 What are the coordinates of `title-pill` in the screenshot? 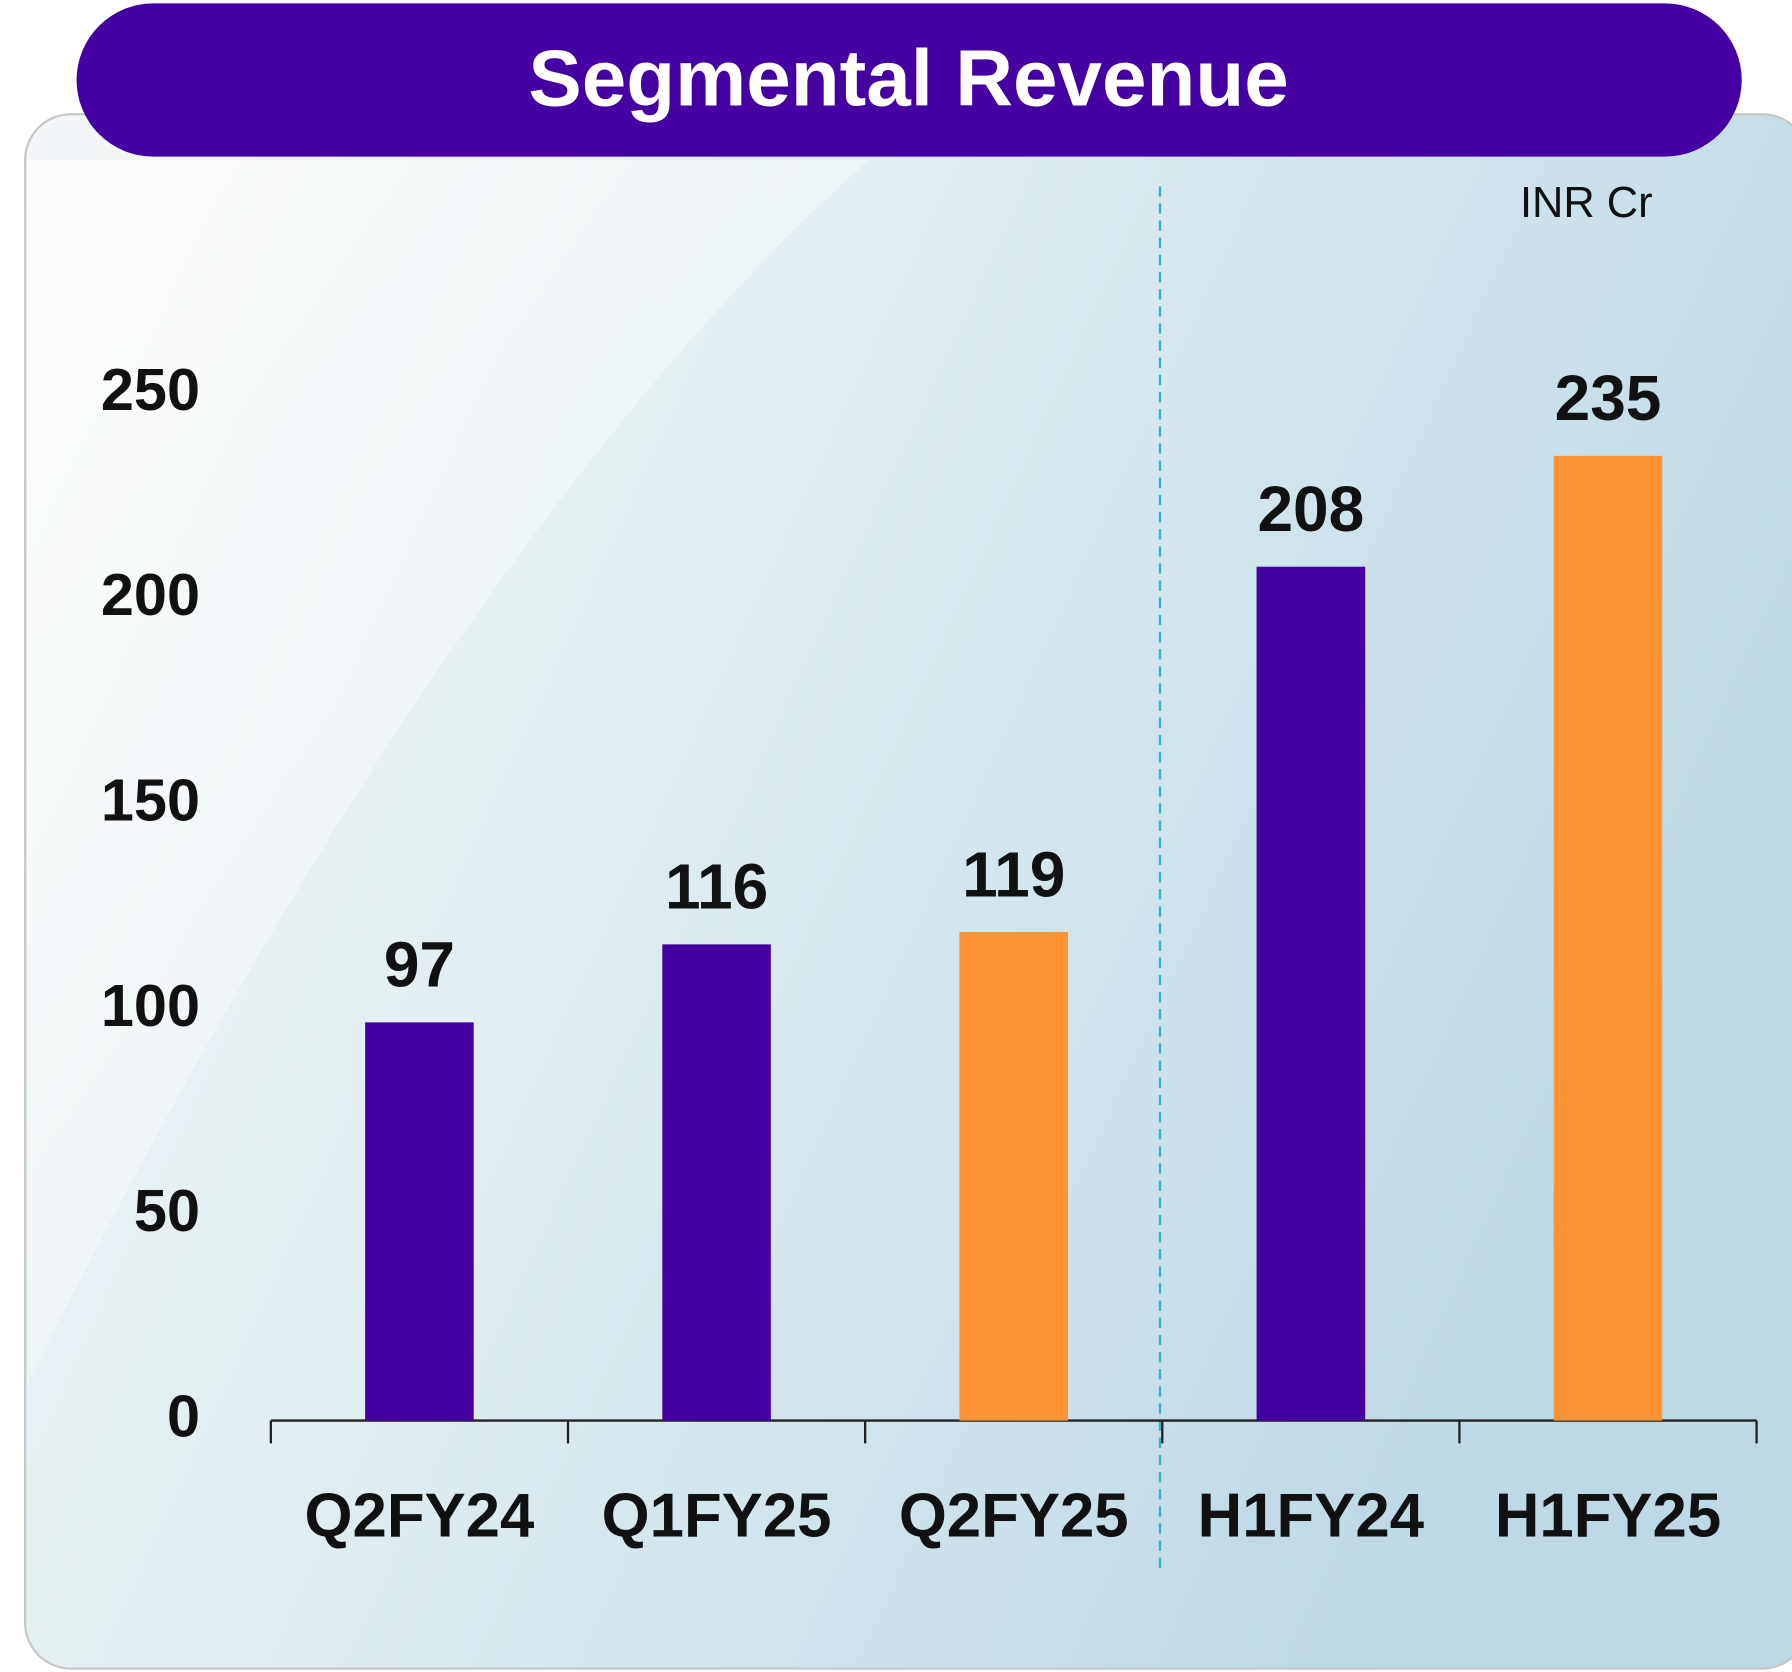 It's located at (909, 80).